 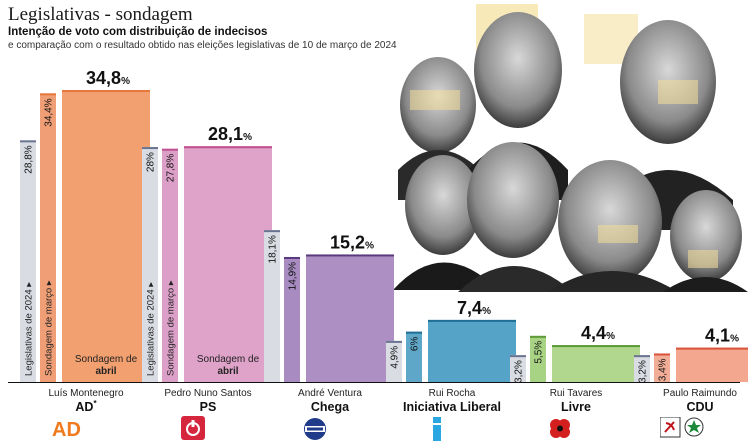 I want to click on party-name: CDU, so click(x=699, y=407).